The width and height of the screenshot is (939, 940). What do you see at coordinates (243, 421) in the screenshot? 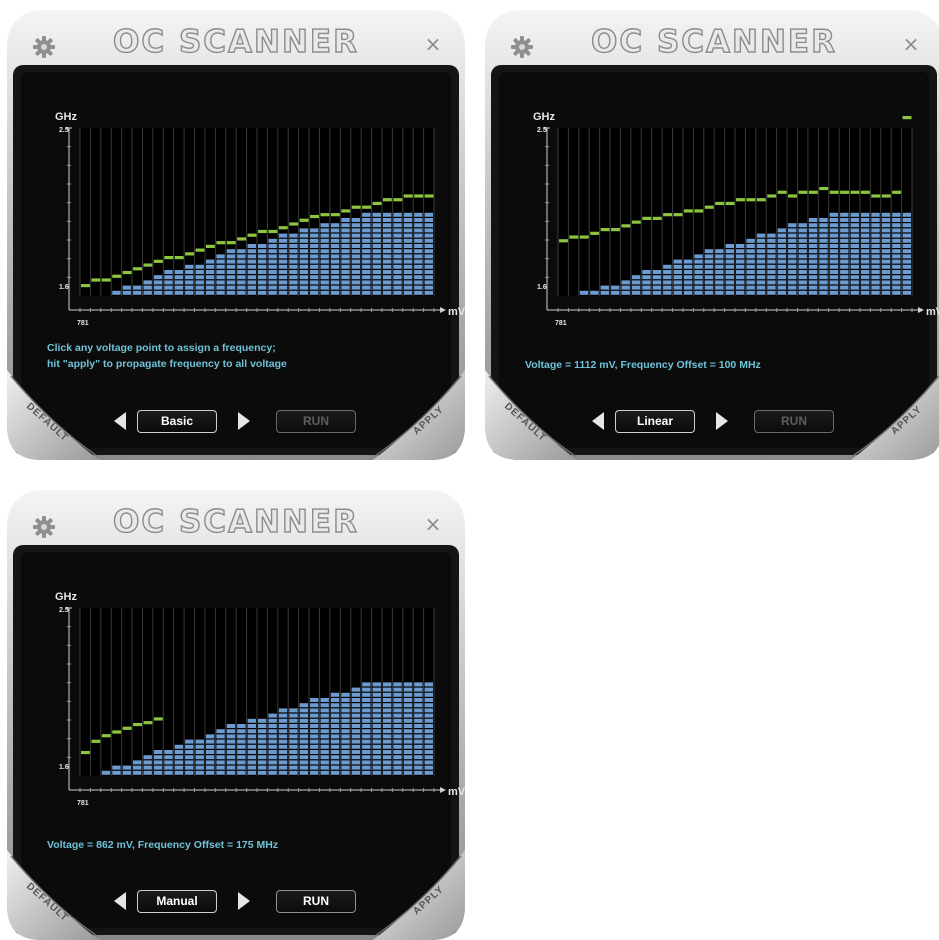
I see `next-mode-button` at bounding box center [243, 421].